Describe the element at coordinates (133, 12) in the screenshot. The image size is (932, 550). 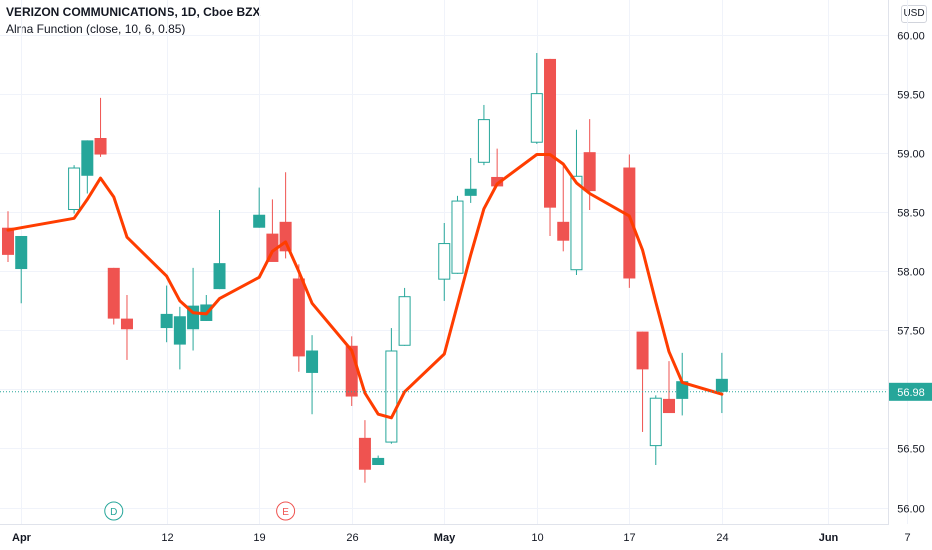
I see `chart-title: VERIZON COMMUNICATIONS, 1D, Cboe BZX` at that location.